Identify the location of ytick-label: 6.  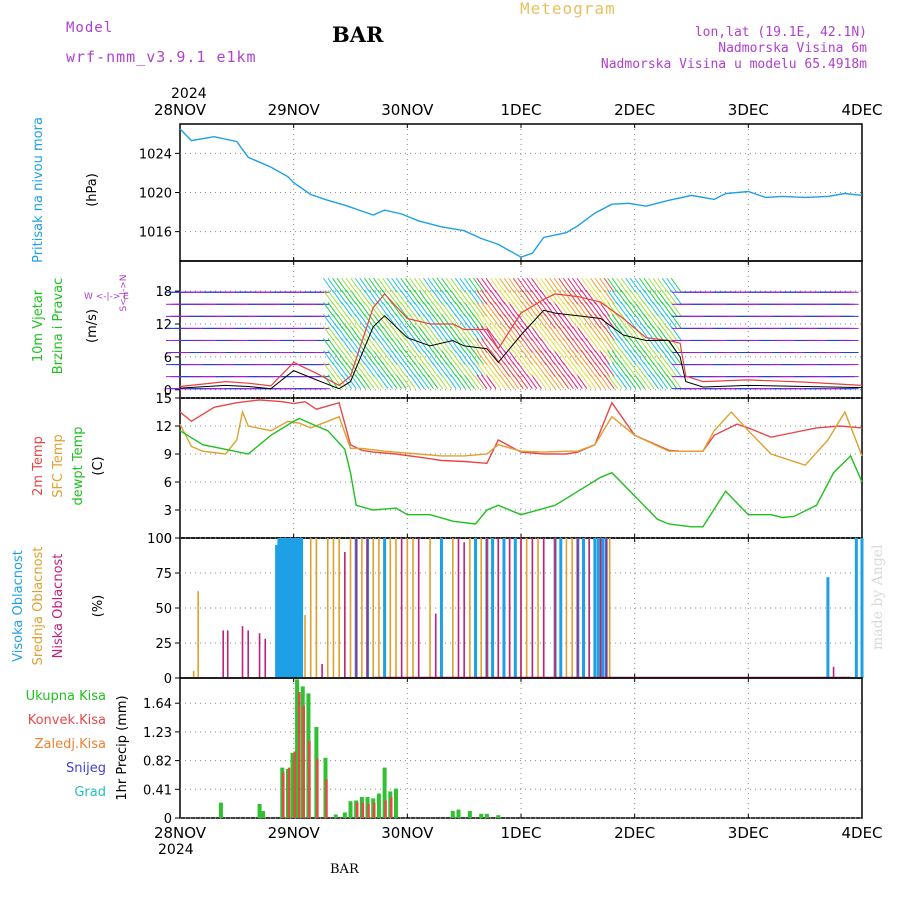
(168, 358).